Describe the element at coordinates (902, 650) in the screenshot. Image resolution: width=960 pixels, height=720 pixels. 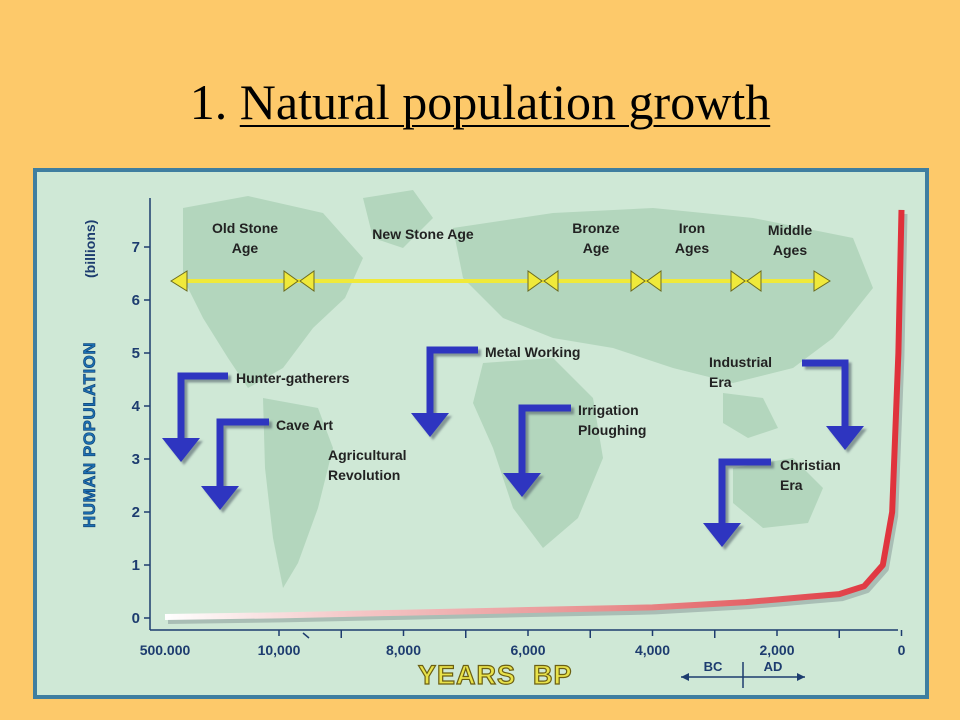
I see `x-tick-label: 0` at that location.